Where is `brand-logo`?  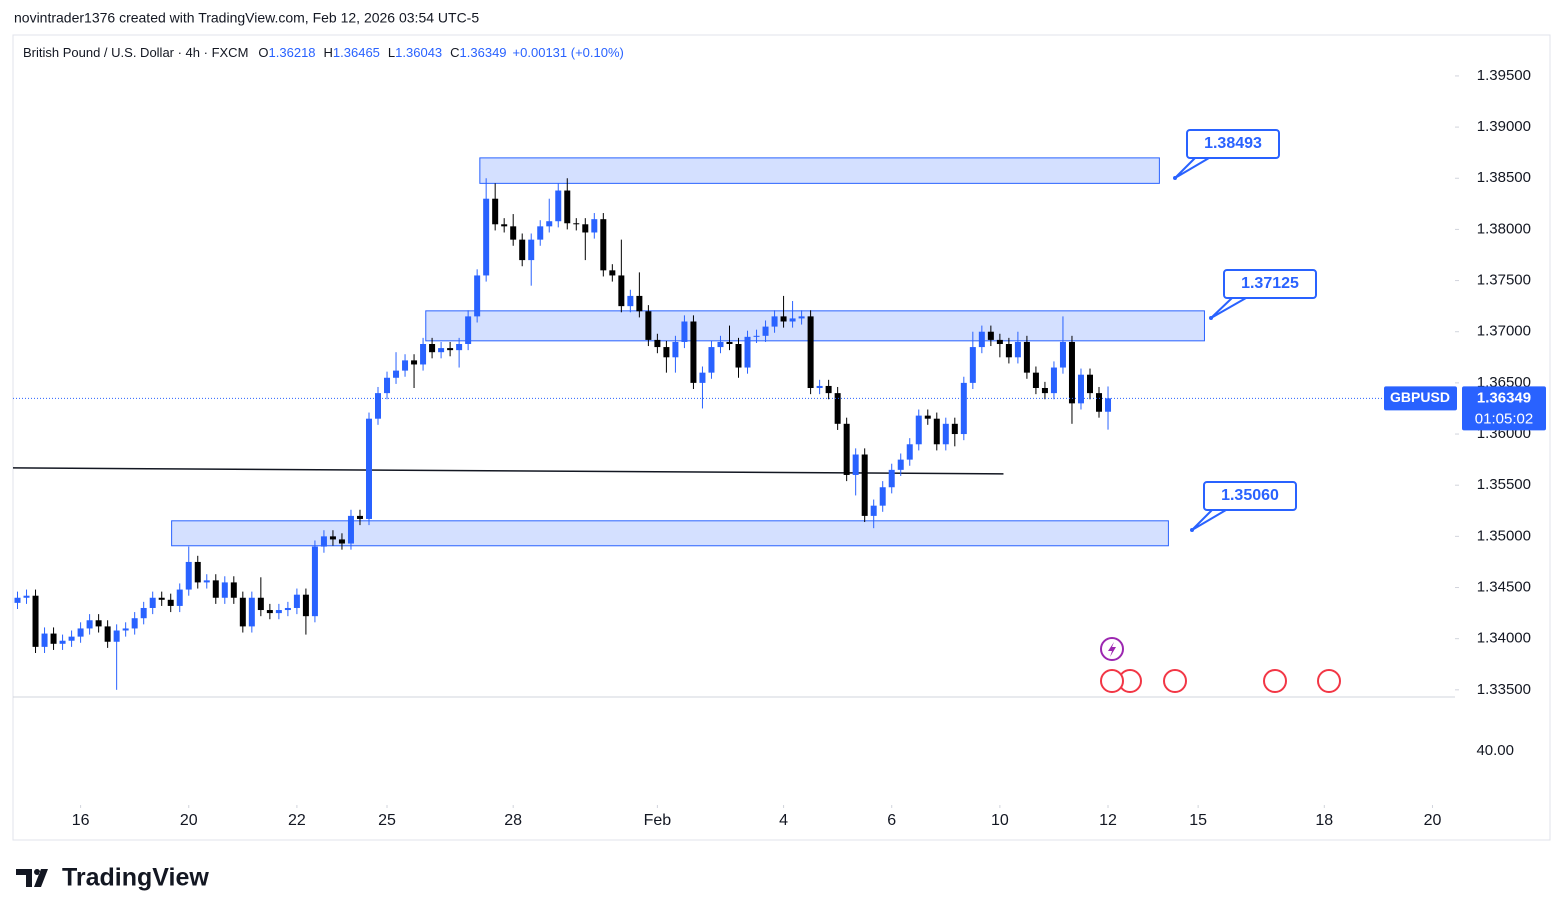
brand-logo is located at coordinates (32, 878).